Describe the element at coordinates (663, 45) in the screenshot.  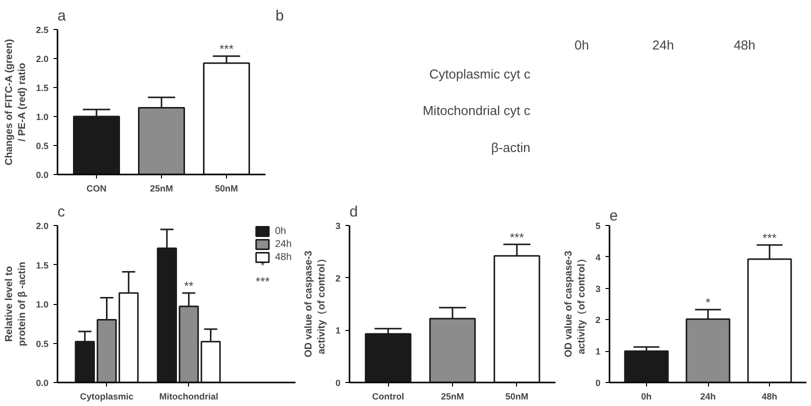
I see `category-label: 24h` at that location.